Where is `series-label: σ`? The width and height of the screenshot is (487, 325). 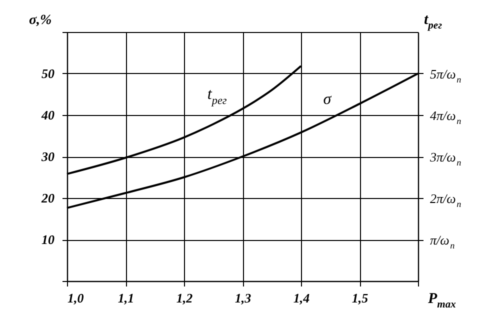 series-label: σ is located at coordinates (327, 99).